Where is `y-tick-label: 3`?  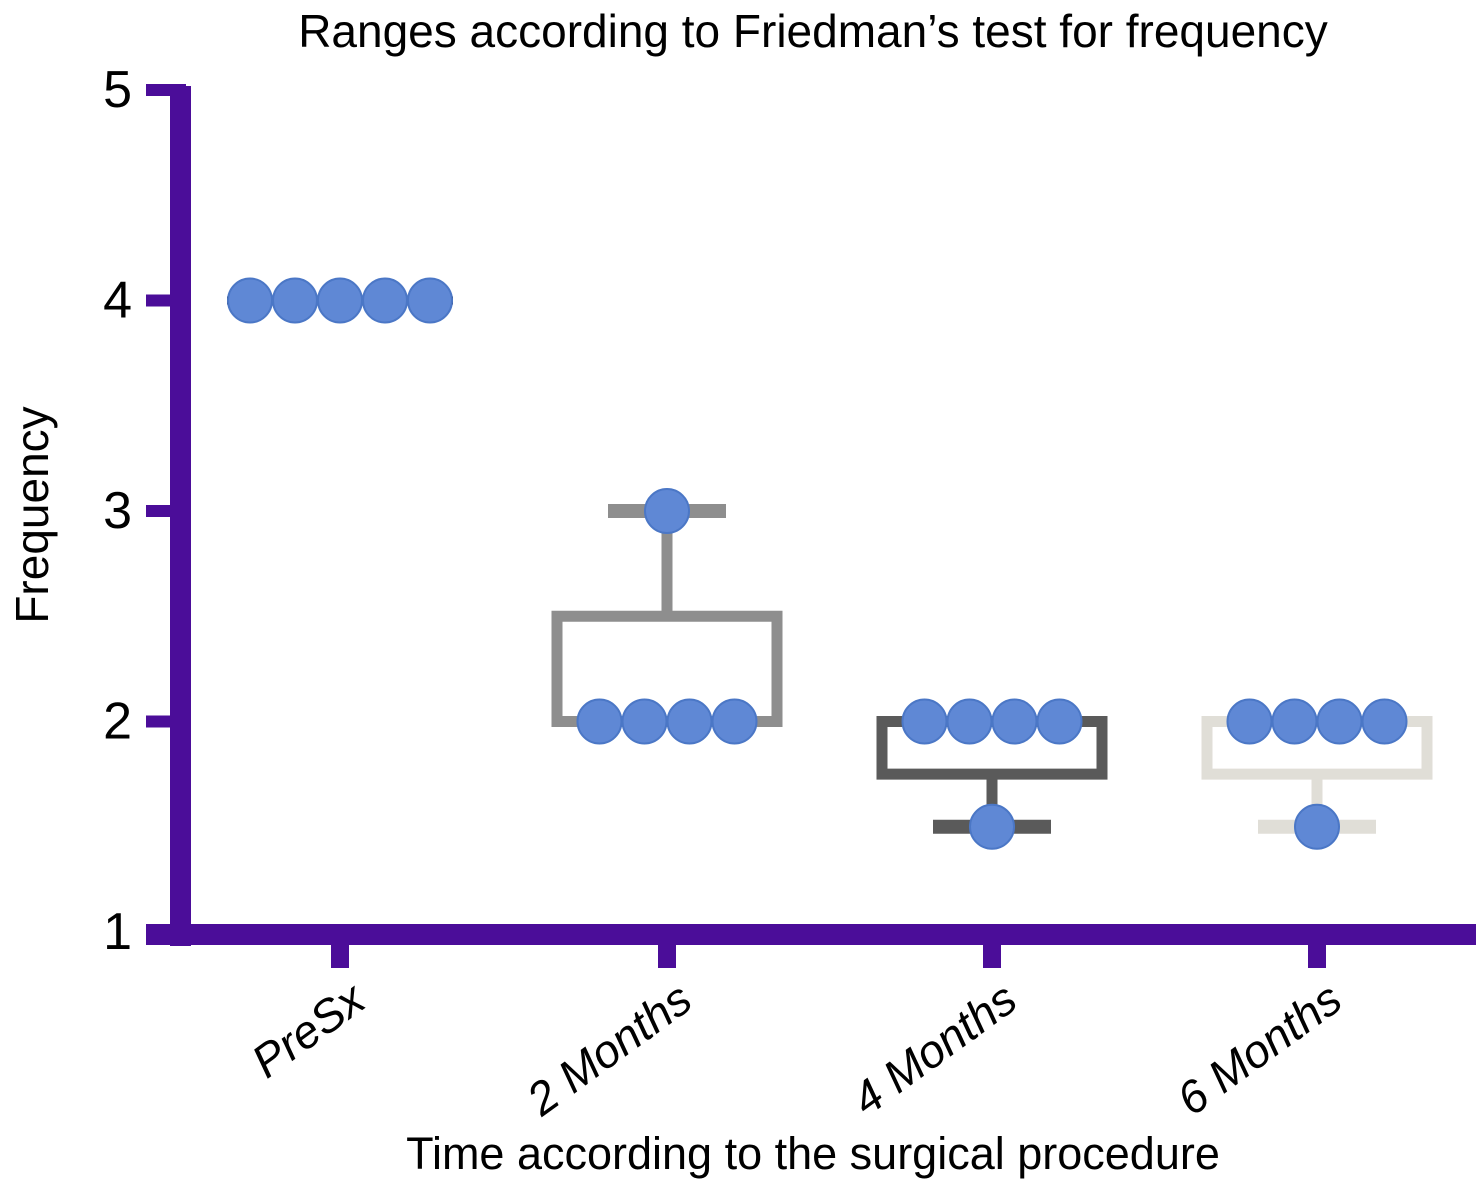
y-tick-label: 3 is located at coordinates (117, 511).